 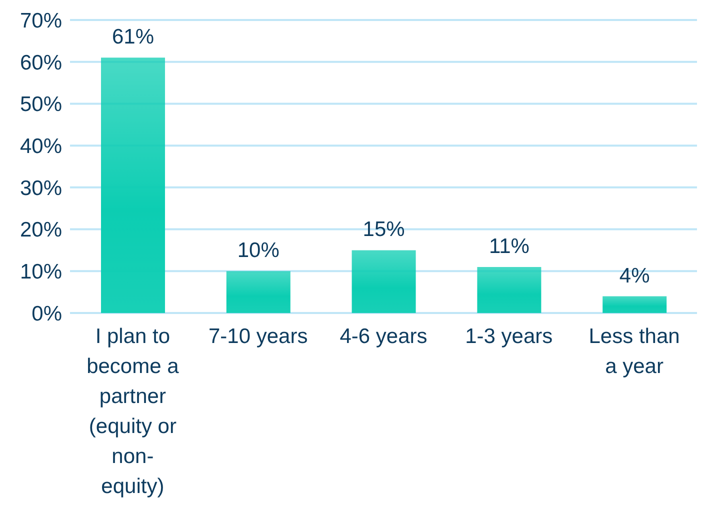 What do you see at coordinates (383, 230) in the screenshot?
I see `data-label: 15%` at bounding box center [383, 230].